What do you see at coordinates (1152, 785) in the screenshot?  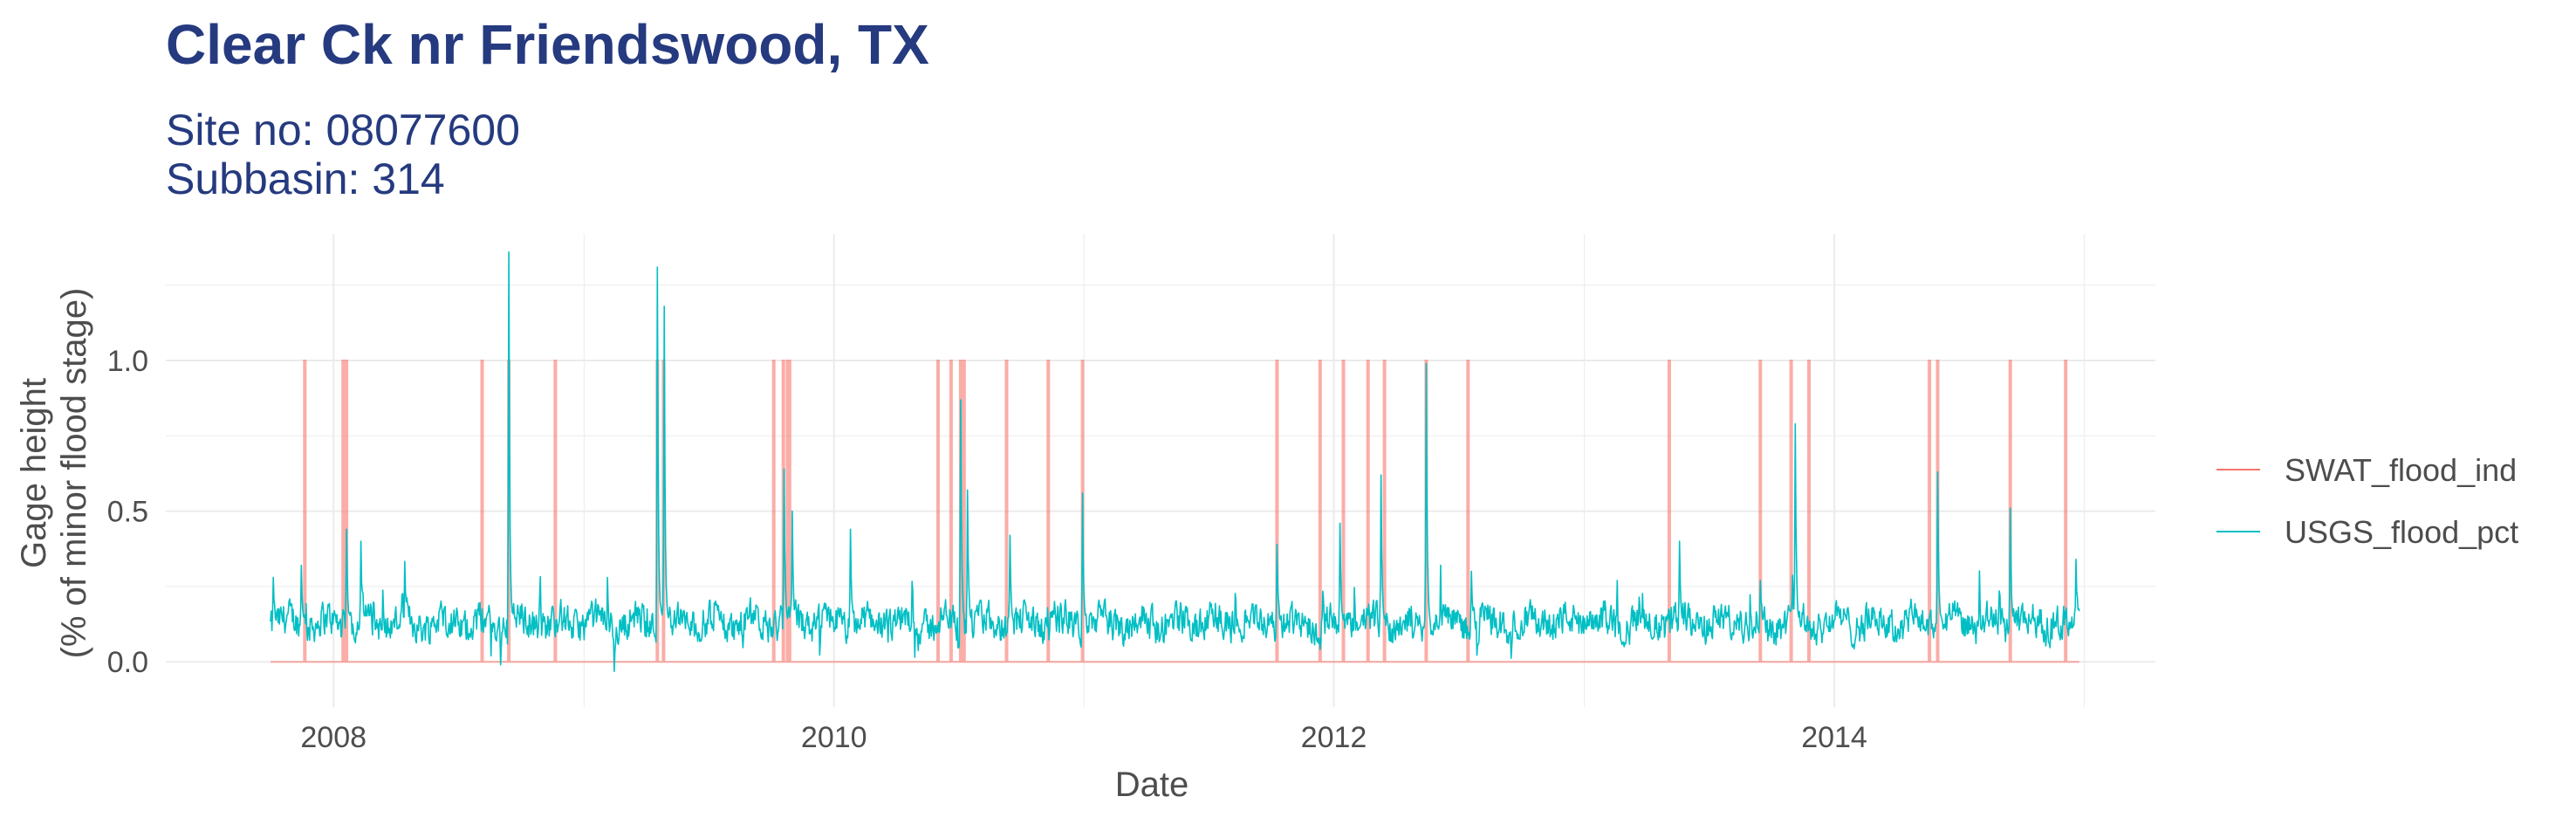 I see `x-axis-label: Date` at bounding box center [1152, 785].